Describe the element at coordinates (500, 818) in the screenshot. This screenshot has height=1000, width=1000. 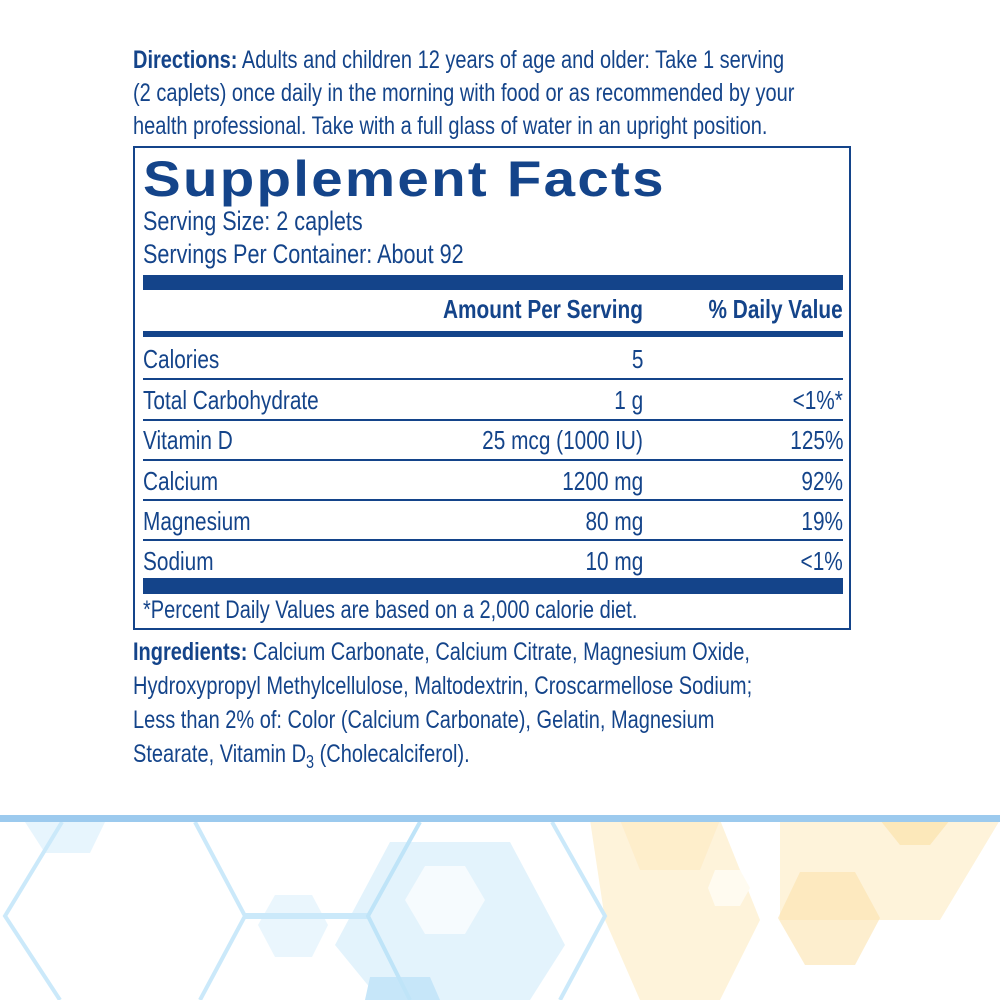
I see `top-band` at that location.